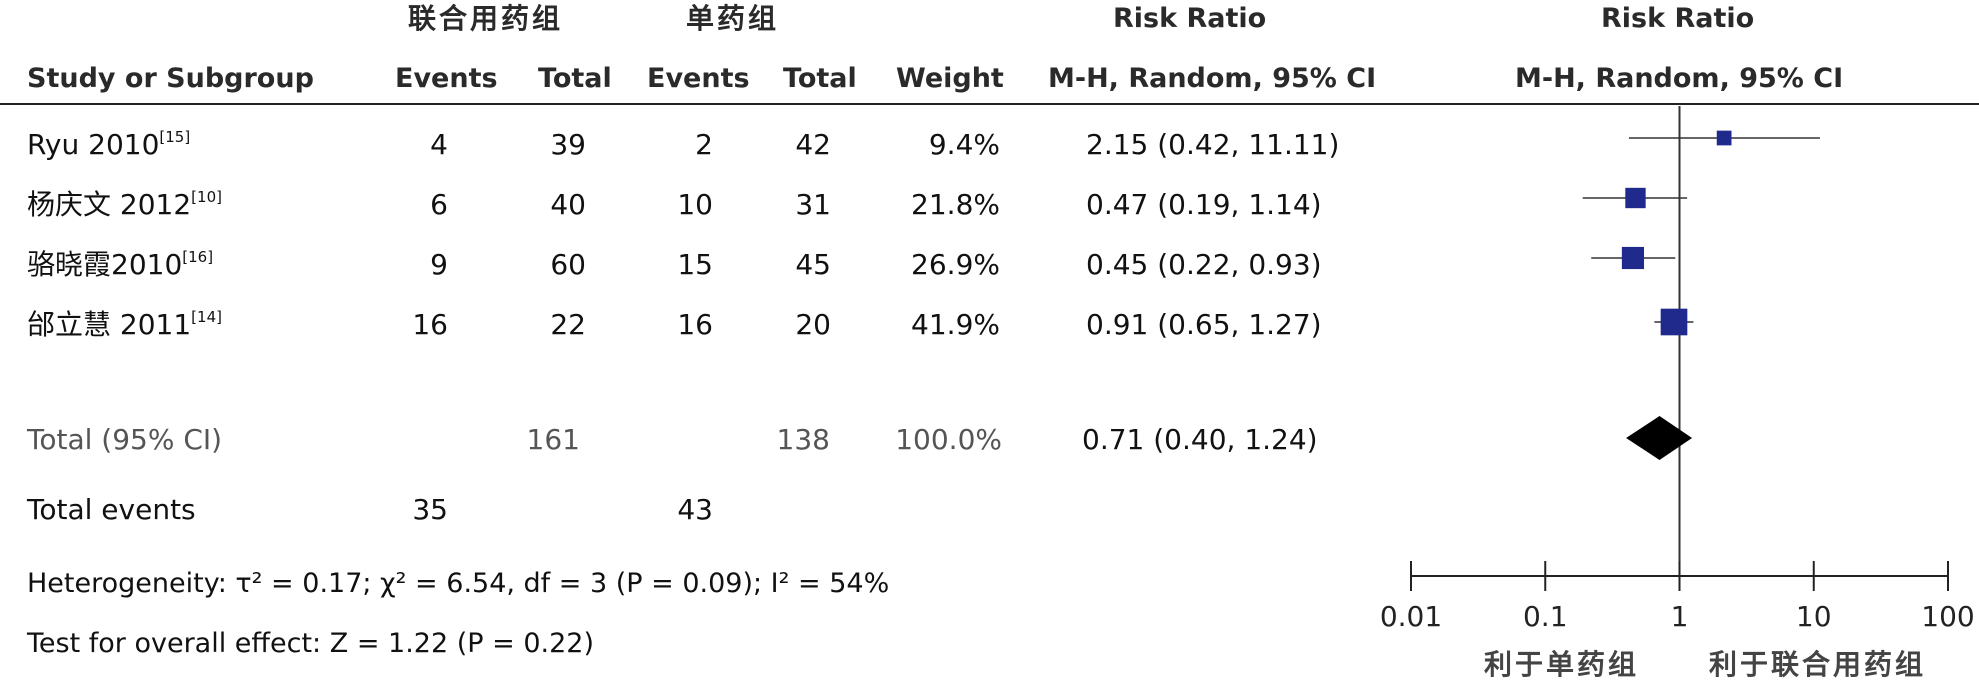 The height and width of the screenshot is (684, 1979). I want to click on x-tick-label: 0.01, so click(1411, 616).